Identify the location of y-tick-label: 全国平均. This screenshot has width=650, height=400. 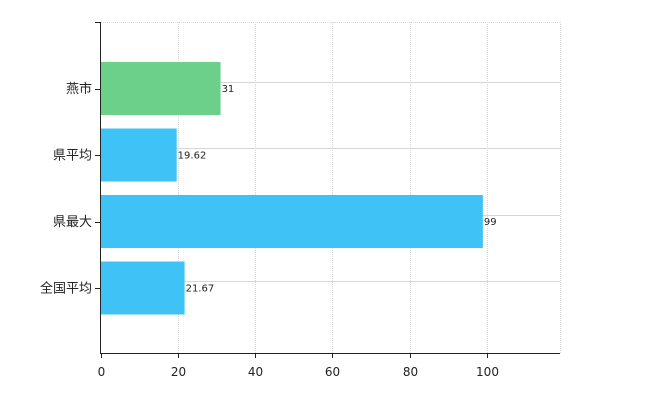
(66, 289).